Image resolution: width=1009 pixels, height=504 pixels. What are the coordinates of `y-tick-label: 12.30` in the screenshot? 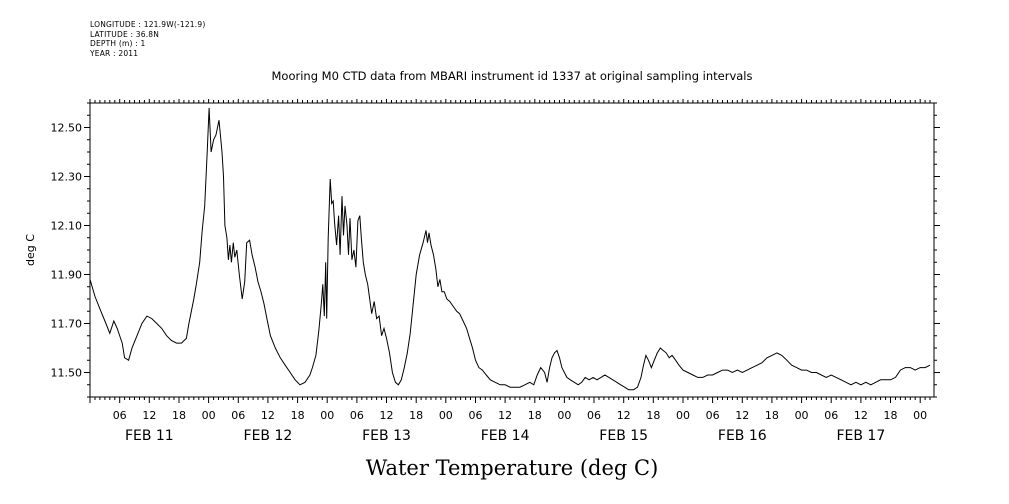 It's located at (67, 177).